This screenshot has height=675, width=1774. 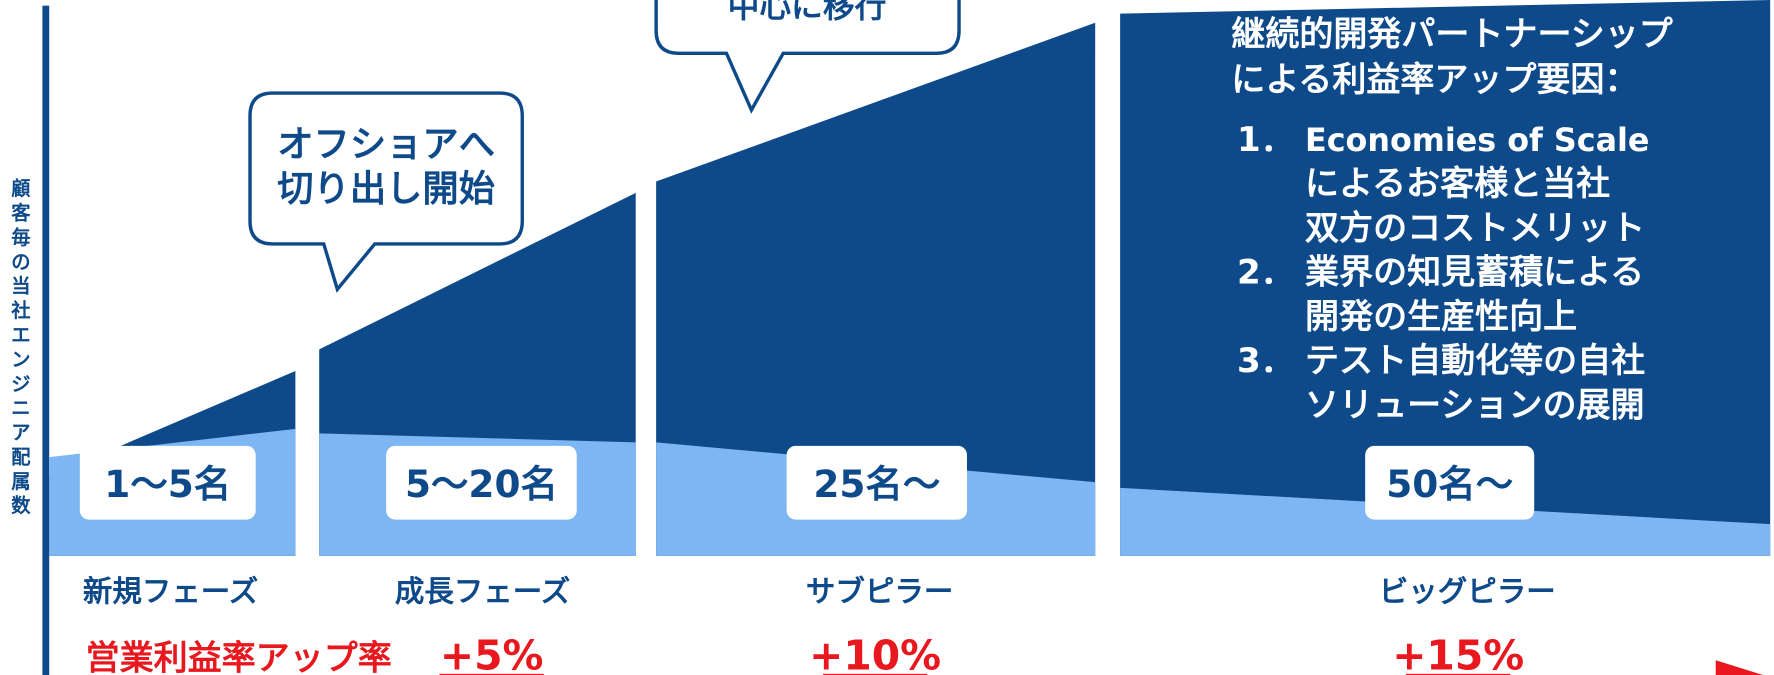 I want to click on engineer-count: 50名〜, so click(x=1449, y=484).